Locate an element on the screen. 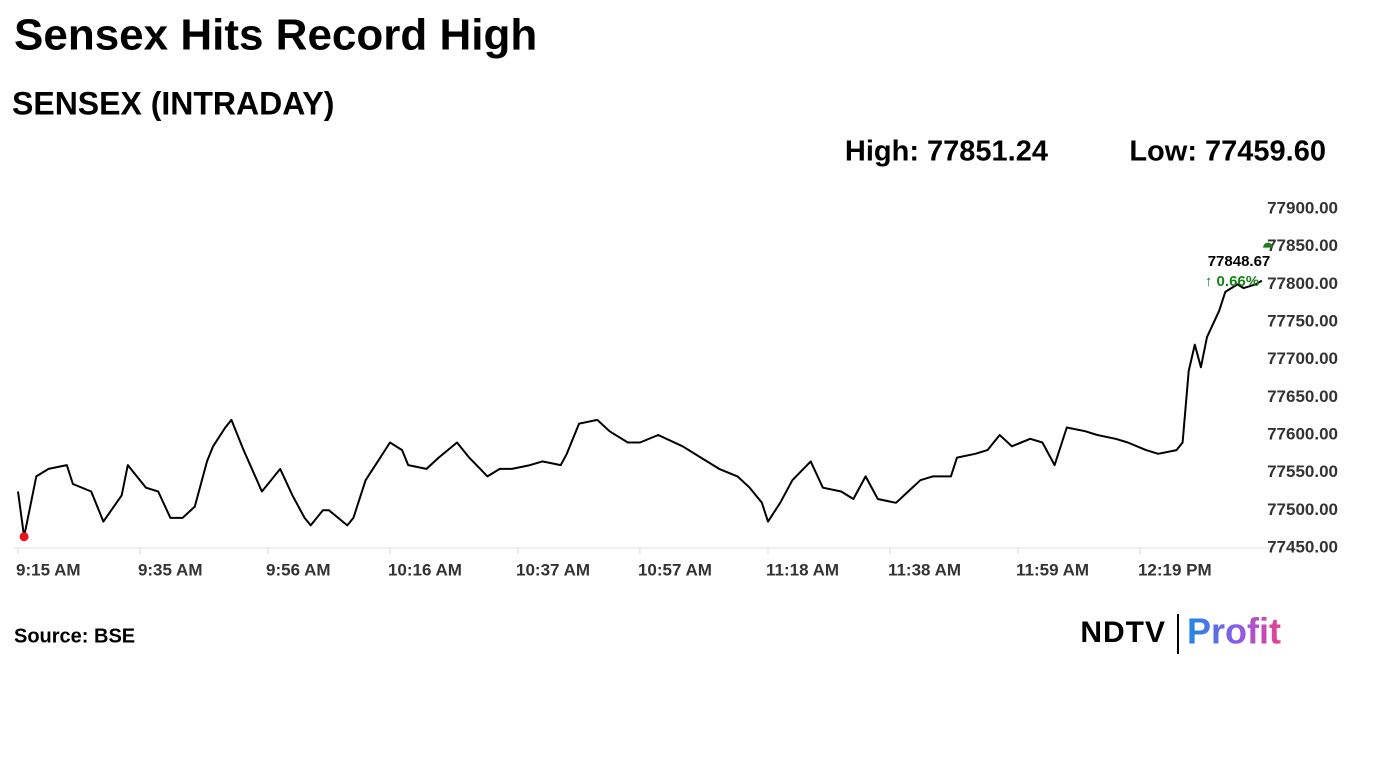  x-tick-label: 10:37 AM is located at coordinates (553, 569).